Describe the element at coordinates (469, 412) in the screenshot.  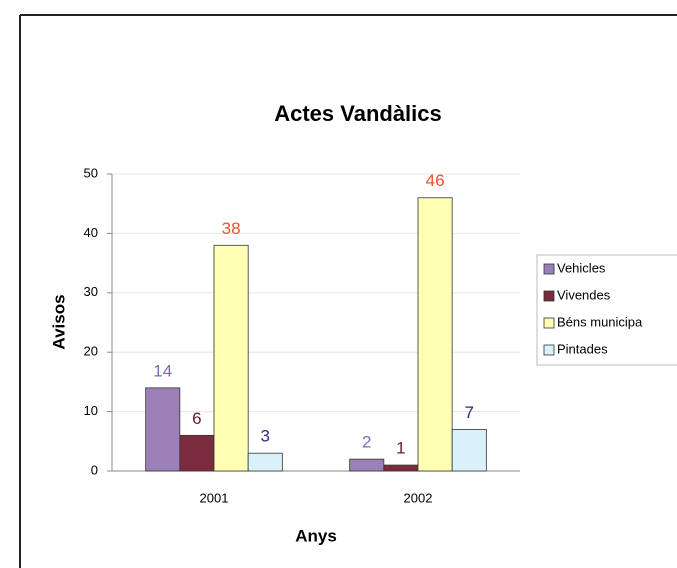
I see `data-label: 7` at that location.